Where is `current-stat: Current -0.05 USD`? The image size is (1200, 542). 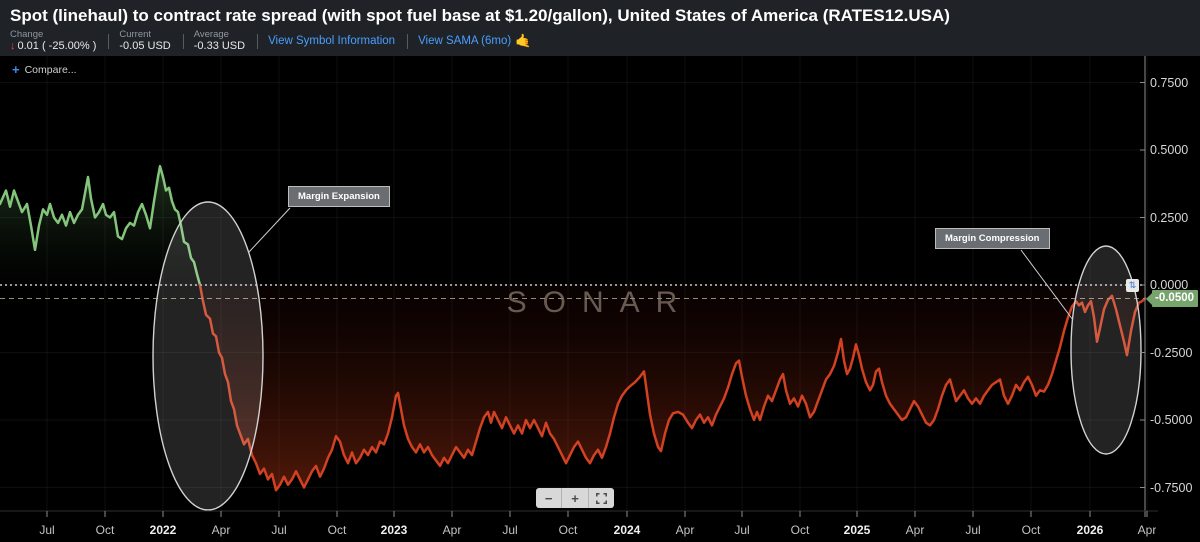
current-stat: Current -0.05 USD is located at coordinates (144, 41).